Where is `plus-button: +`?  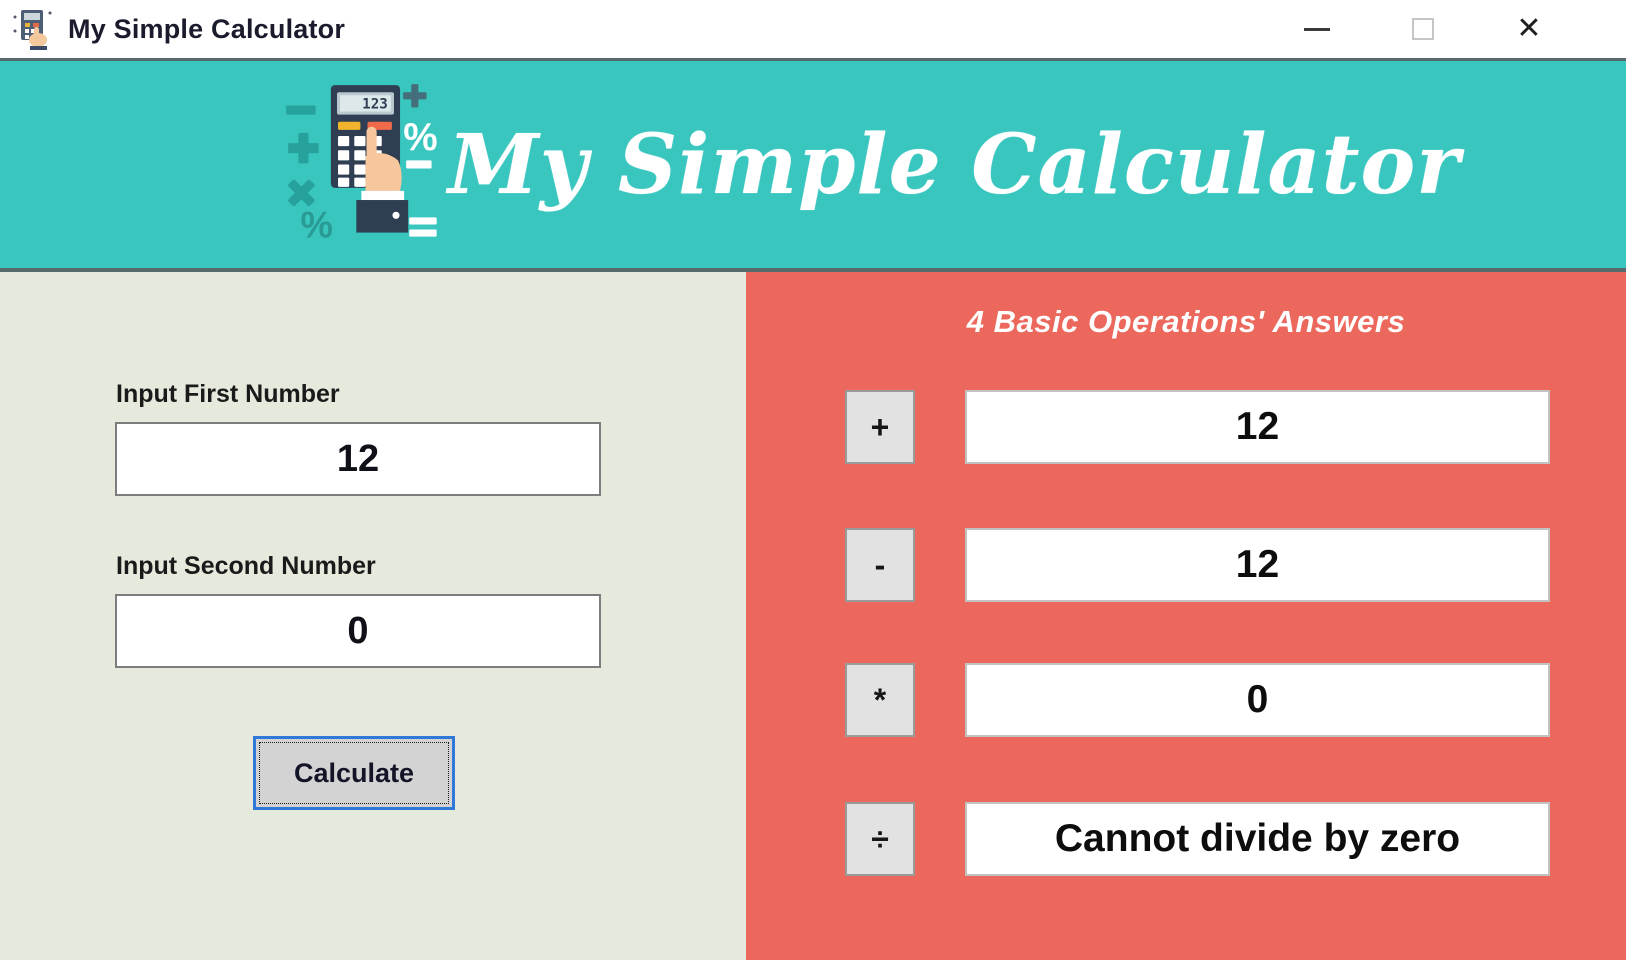
plus-button: + is located at coordinates (880, 427).